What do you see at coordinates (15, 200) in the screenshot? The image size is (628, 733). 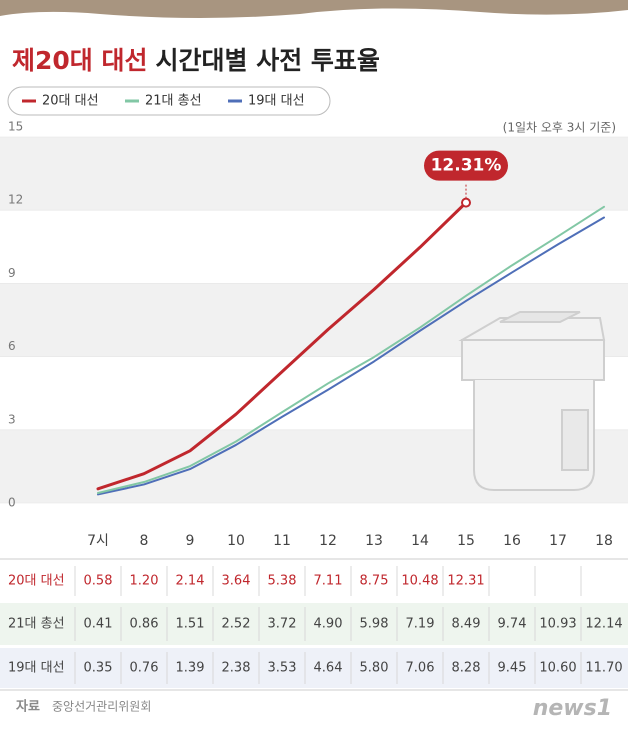 I see `y-tick-label: 12` at bounding box center [15, 200].